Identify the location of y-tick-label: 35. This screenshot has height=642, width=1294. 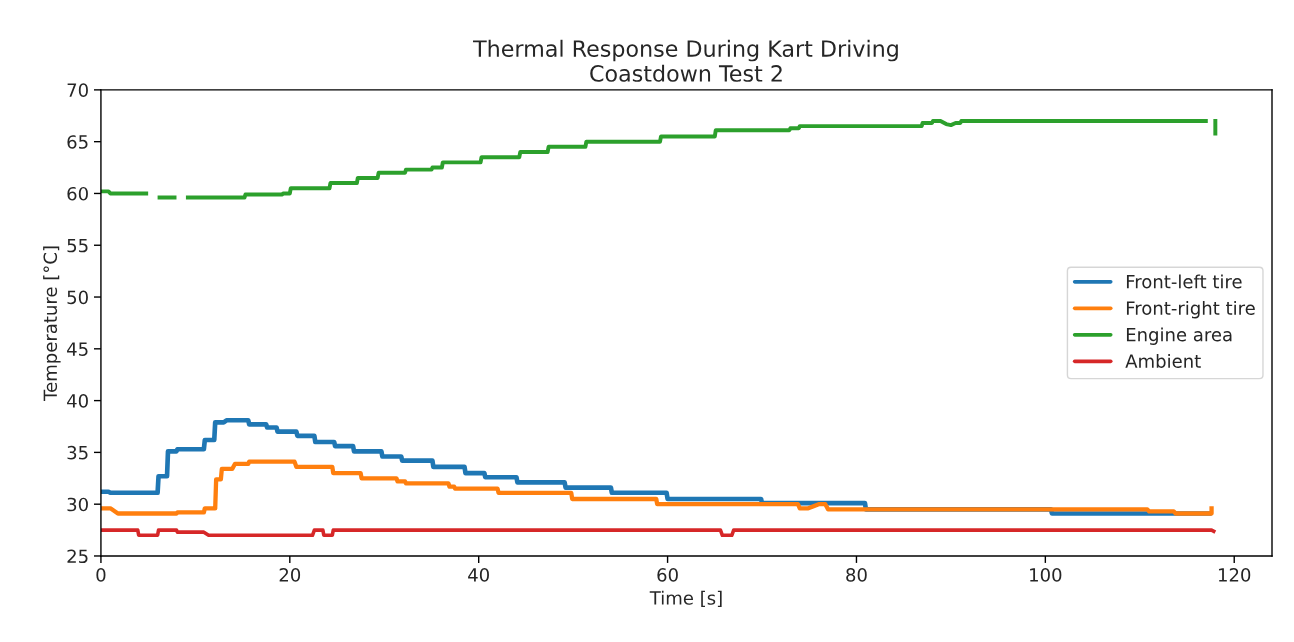
(77, 452).